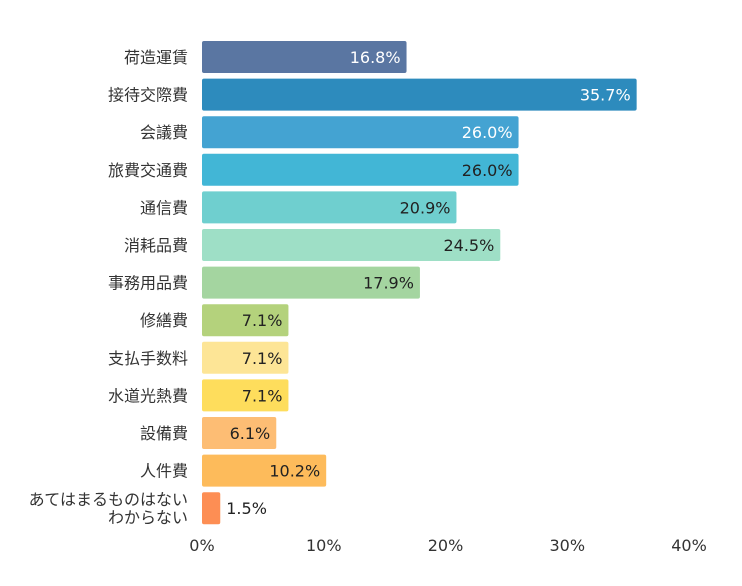  Describe the element at coordinates (324, 545) in the screenshot. I see `x-tick-label: 10%` at that location.